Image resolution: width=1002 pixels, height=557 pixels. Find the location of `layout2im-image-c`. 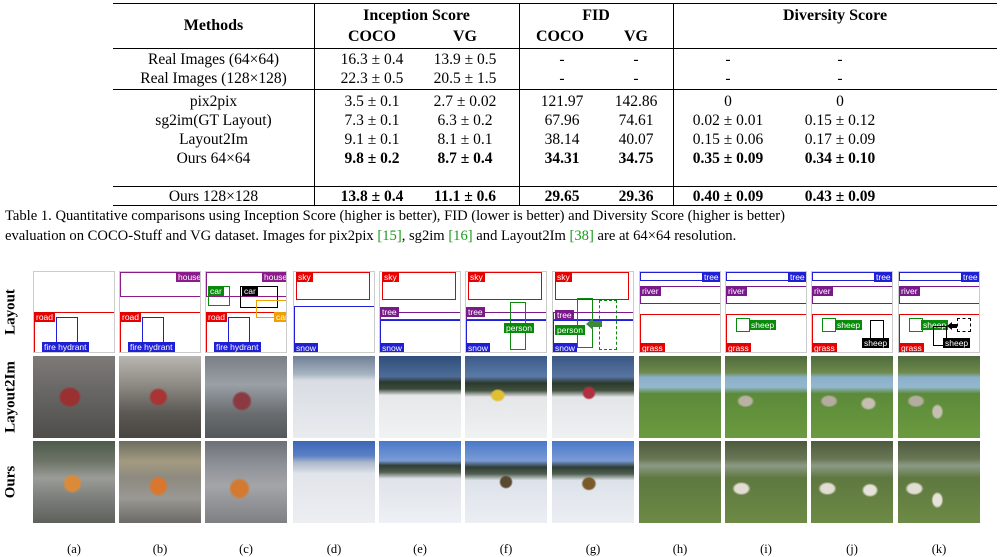

layout2im-image-c is located at coordinates (246, 397).